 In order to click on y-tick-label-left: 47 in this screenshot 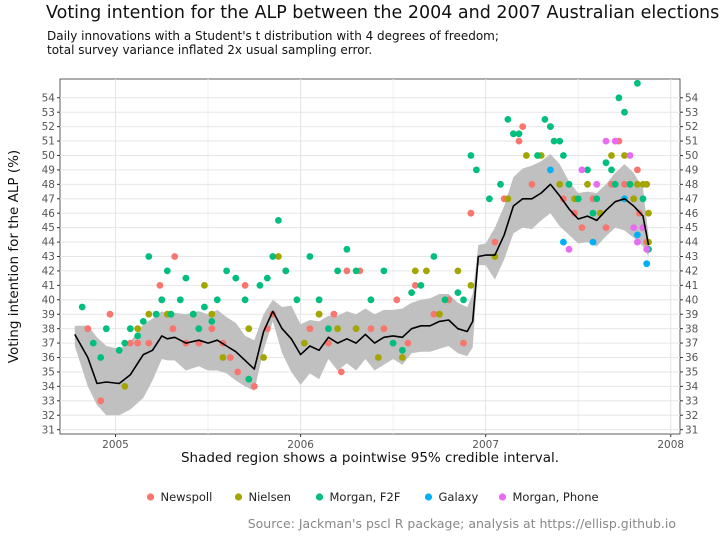, I will do `click(48, 199)`.